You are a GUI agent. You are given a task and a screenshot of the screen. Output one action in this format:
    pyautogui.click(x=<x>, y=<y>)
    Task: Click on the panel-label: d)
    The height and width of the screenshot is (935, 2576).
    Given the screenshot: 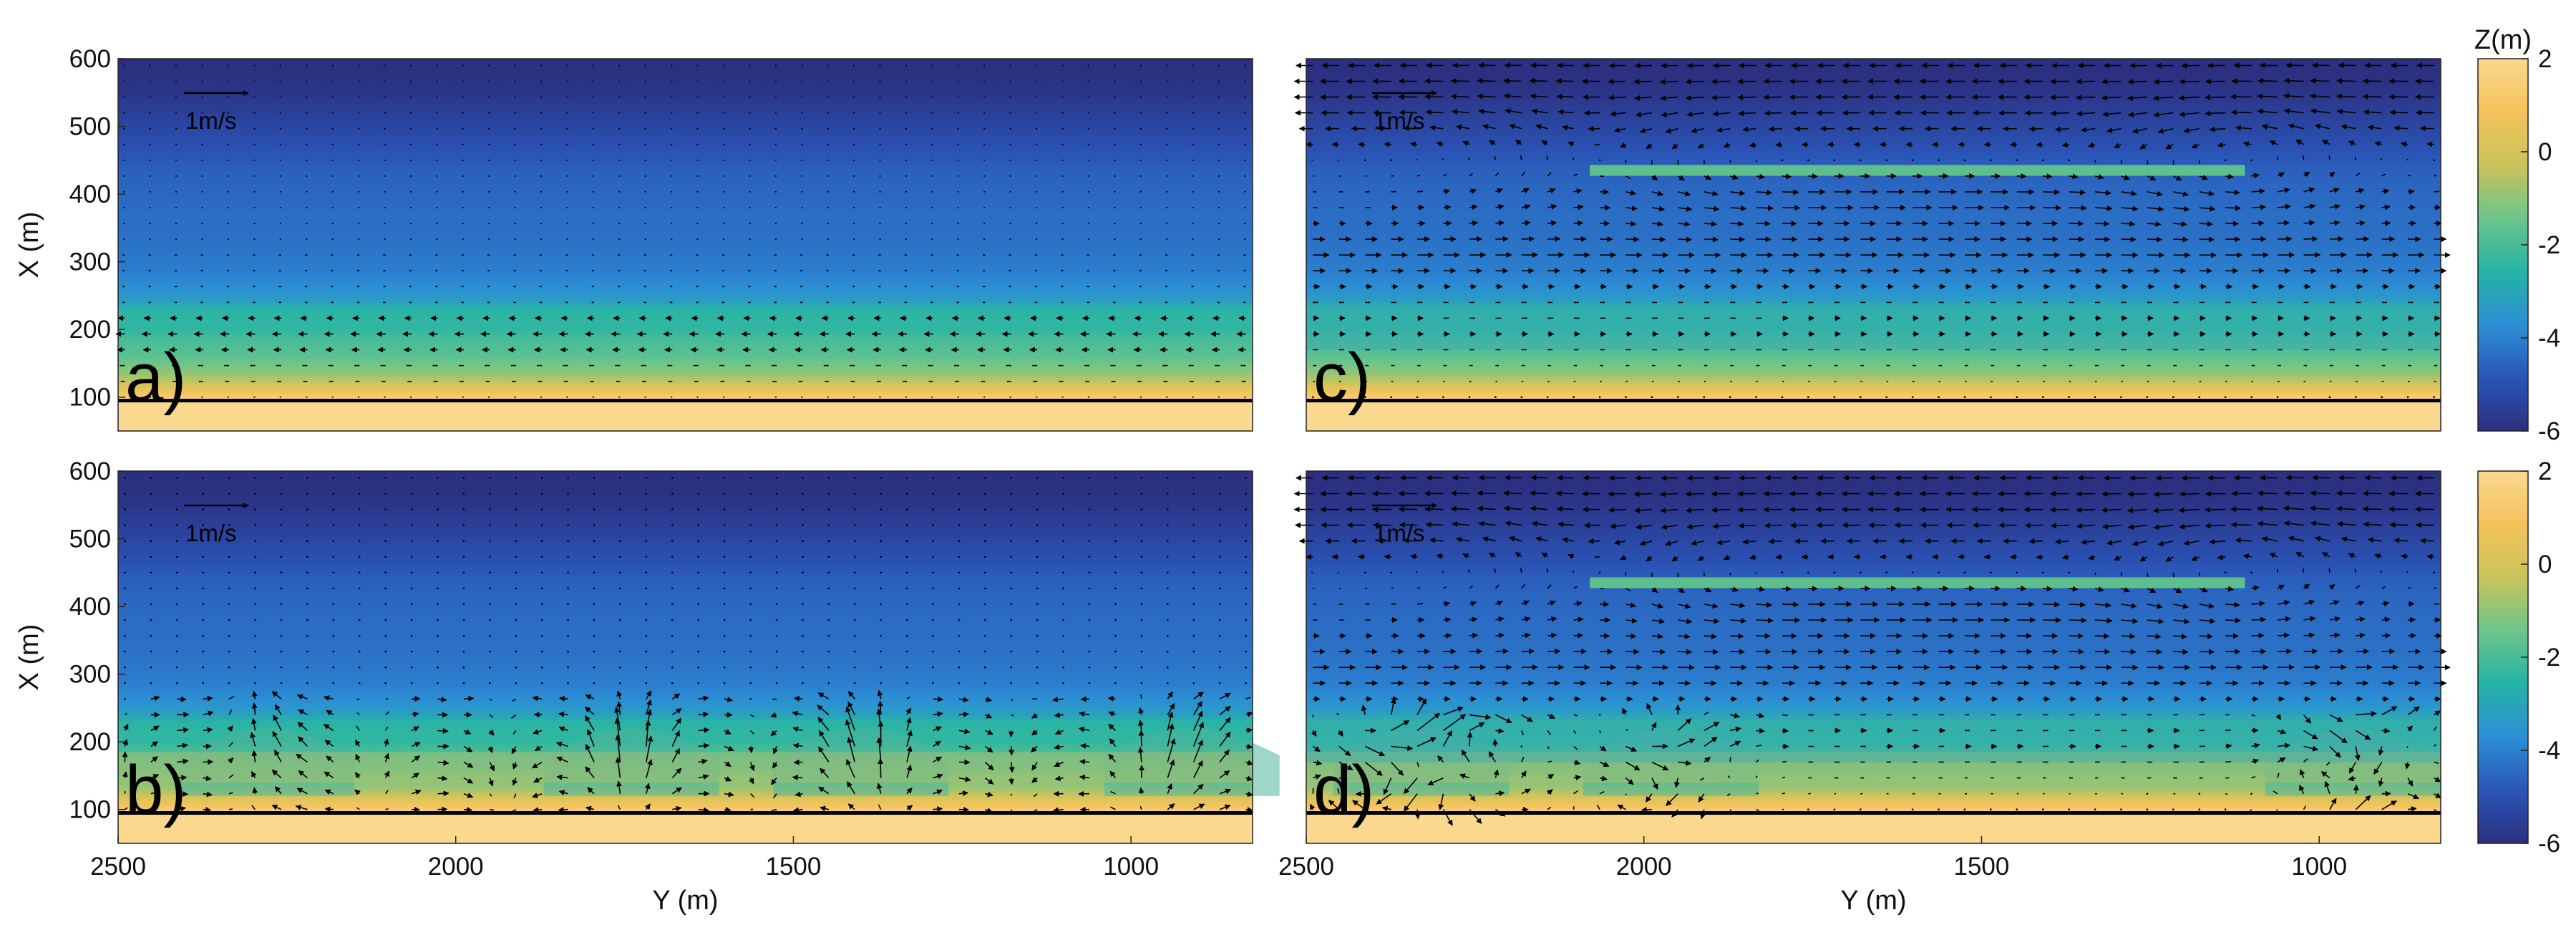 What is the action you would take?
    pyautogui.click(x=1343, y=790)
    